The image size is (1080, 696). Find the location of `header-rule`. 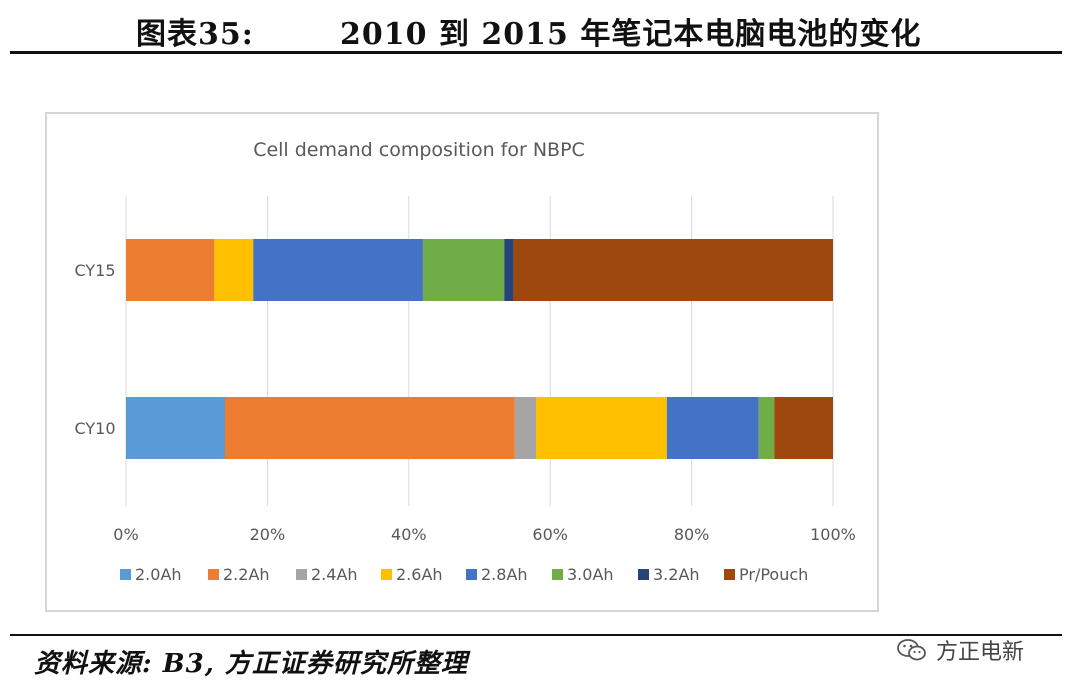

header-rule is located at coordinates (536, 52).